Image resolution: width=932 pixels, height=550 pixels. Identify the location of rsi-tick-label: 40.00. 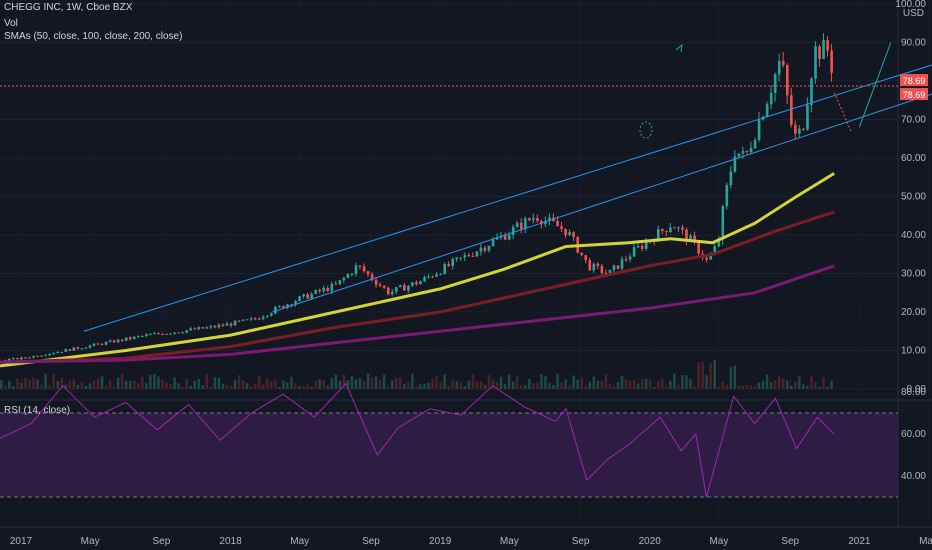
(913, 476).